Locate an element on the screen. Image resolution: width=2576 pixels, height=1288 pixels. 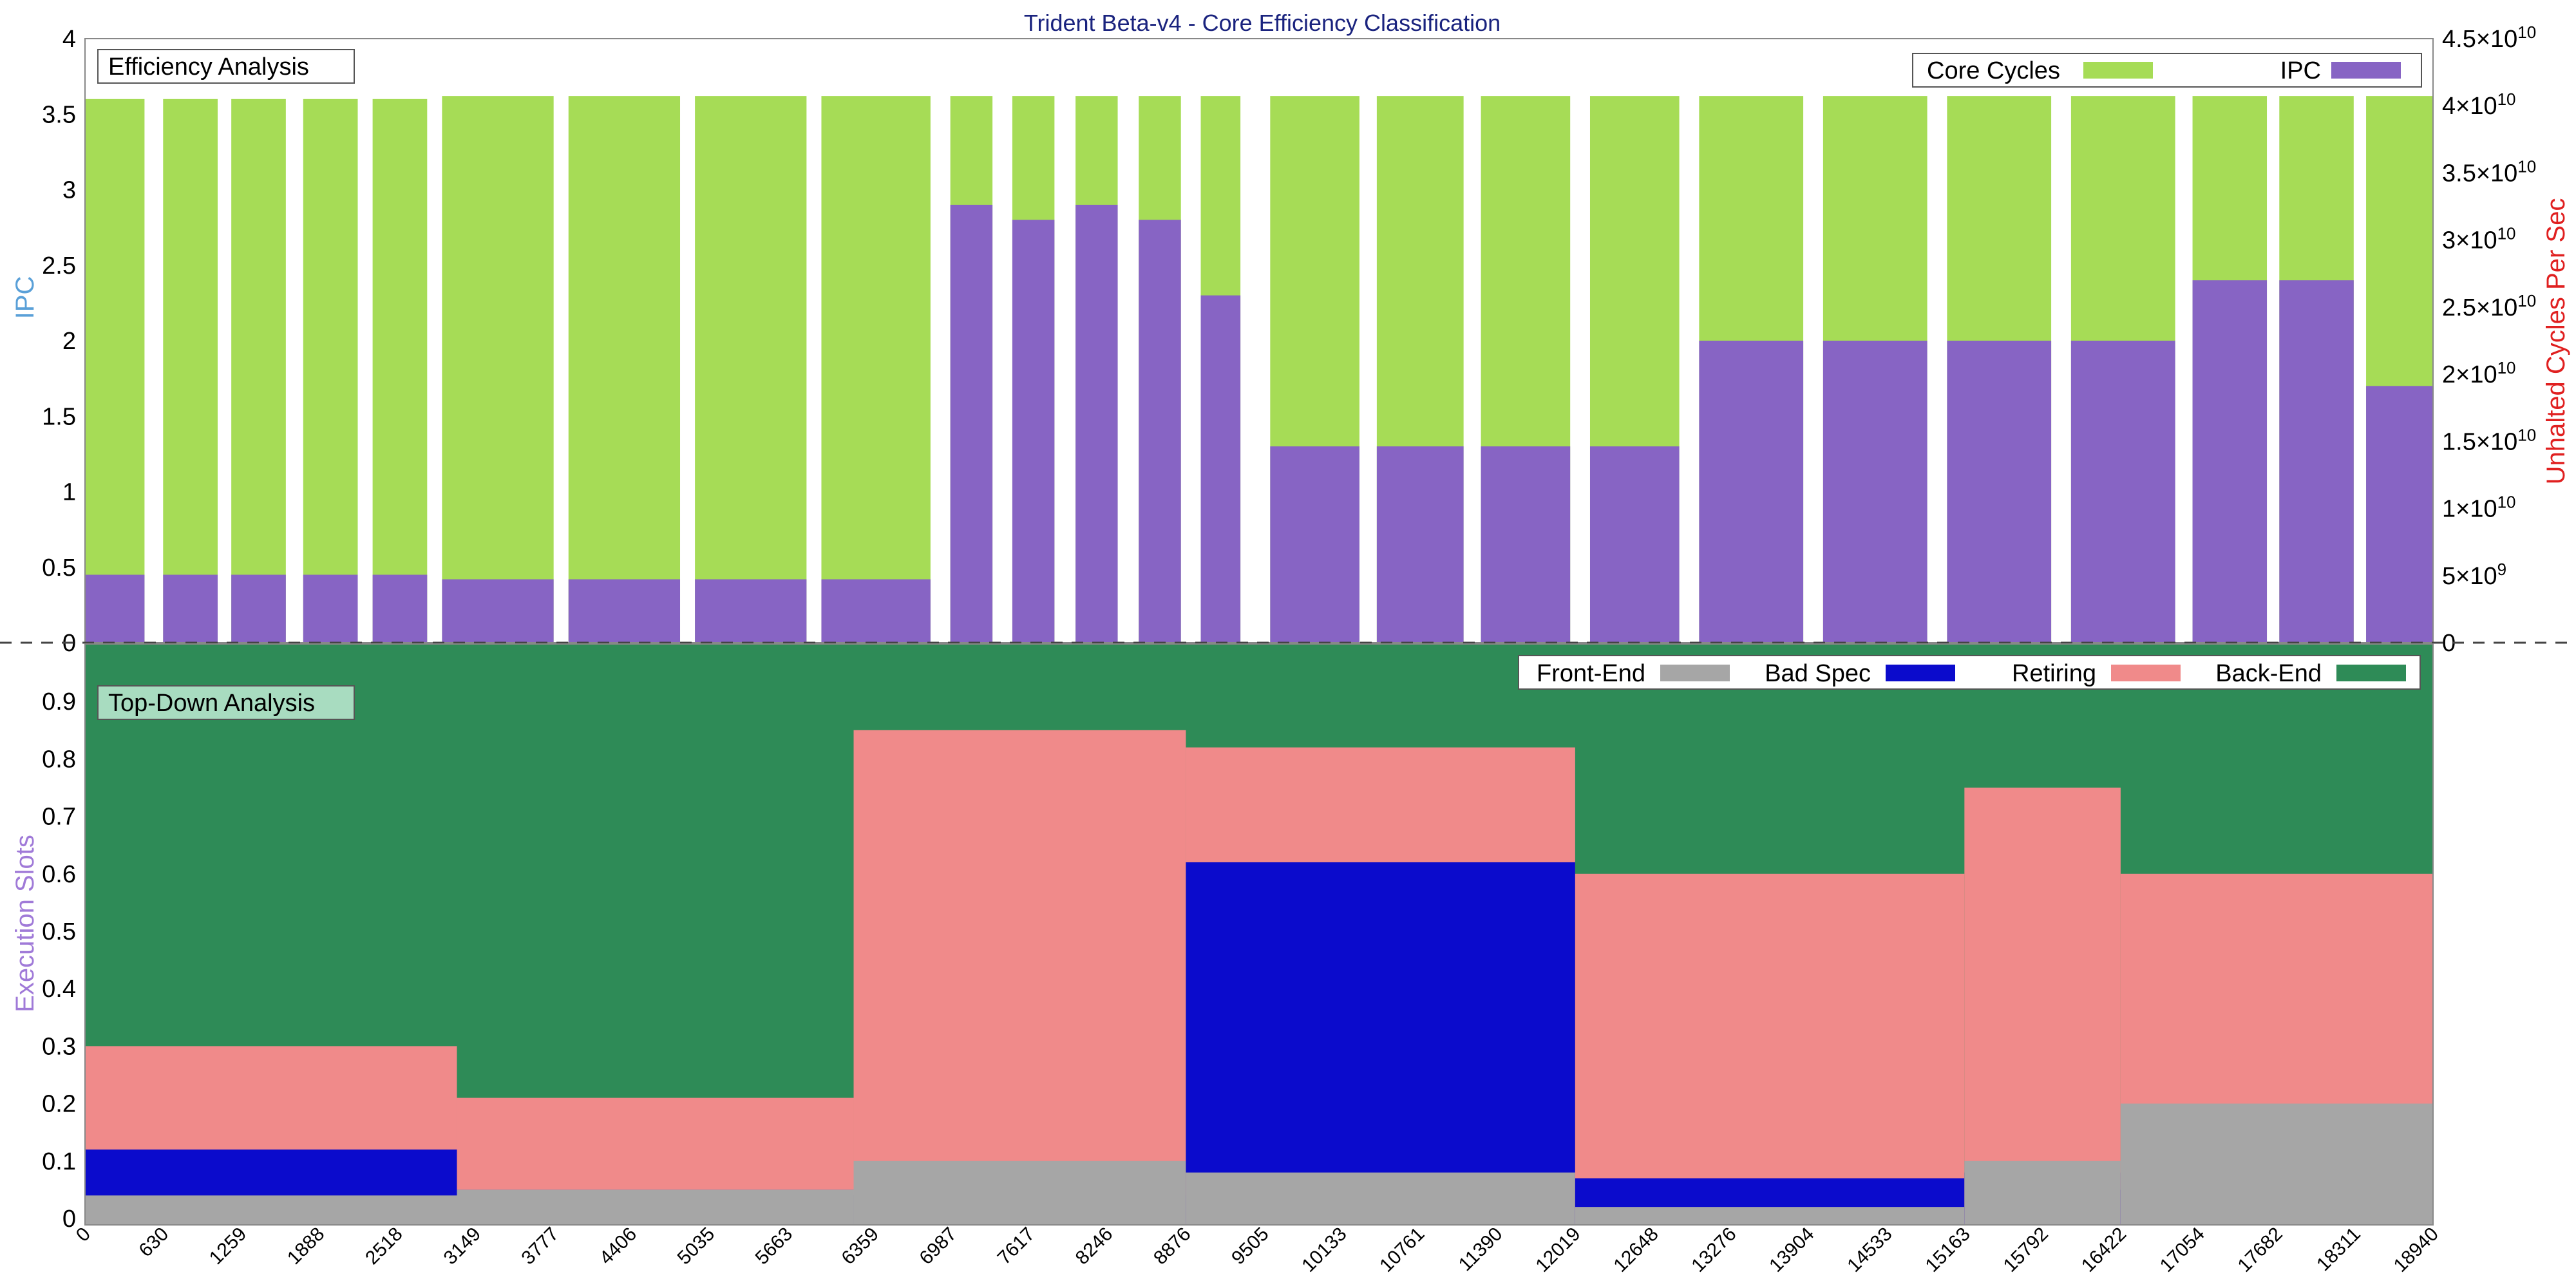
x-tick-11: 6987 is located at coordinates (938, 1246).